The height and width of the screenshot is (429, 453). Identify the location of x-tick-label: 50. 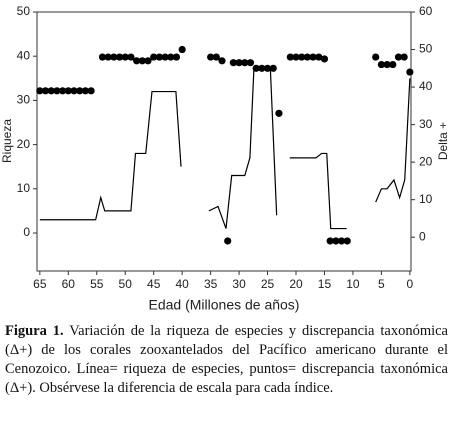
(126, 284).